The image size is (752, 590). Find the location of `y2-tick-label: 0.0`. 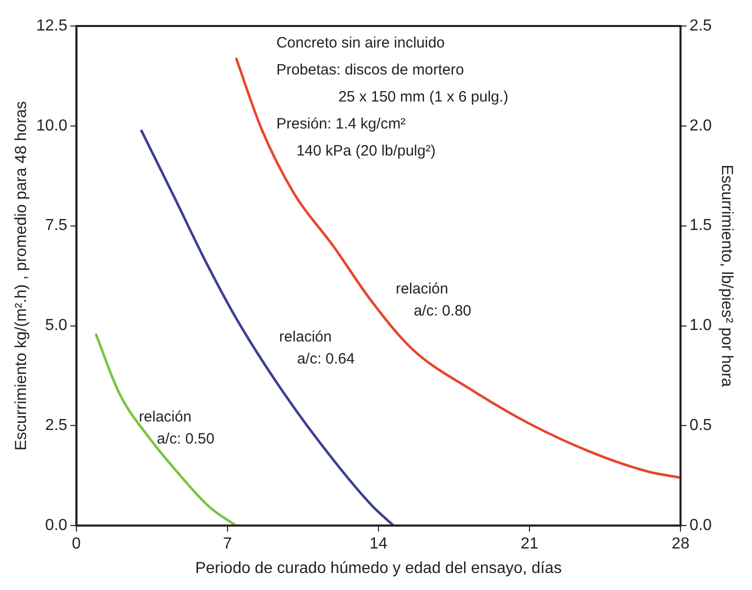

y2-tick-label: 0.0 is located at coordinates (701, 525).